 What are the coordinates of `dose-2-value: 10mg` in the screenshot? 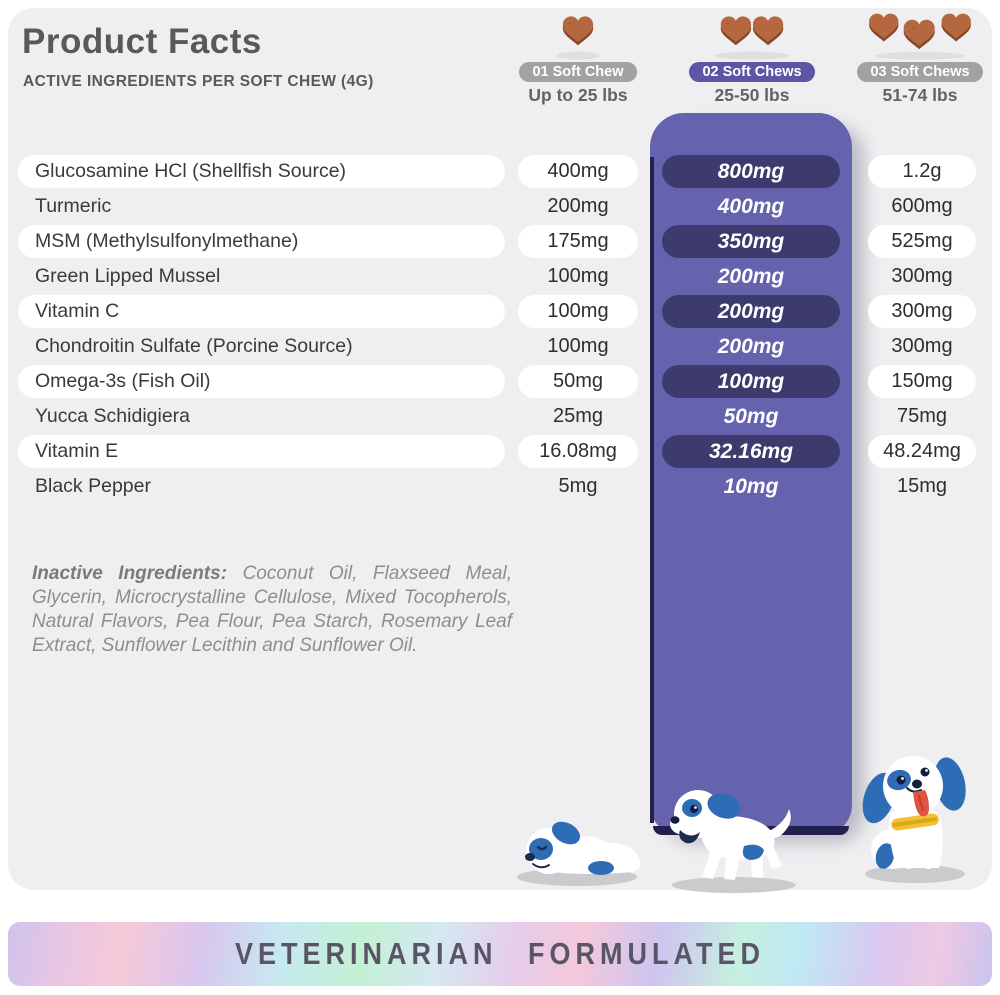 It's located at (751, 486).